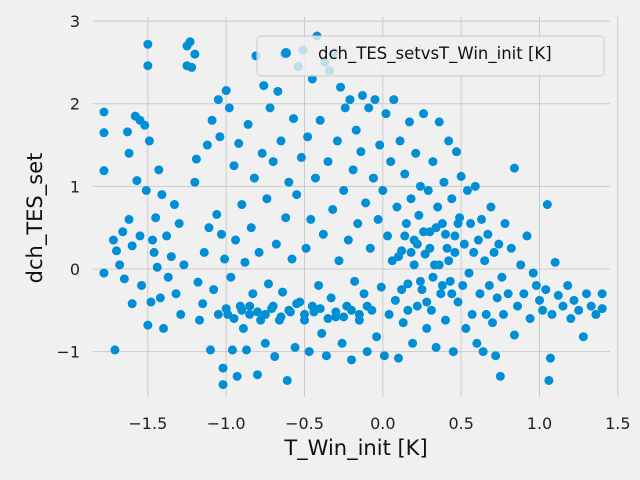 Image resolution: width=640 pixels, height=480 pixels. Describe the element at coordinates (75, 269) in the screenshot. I see `y-tick-label: 0` at that location.